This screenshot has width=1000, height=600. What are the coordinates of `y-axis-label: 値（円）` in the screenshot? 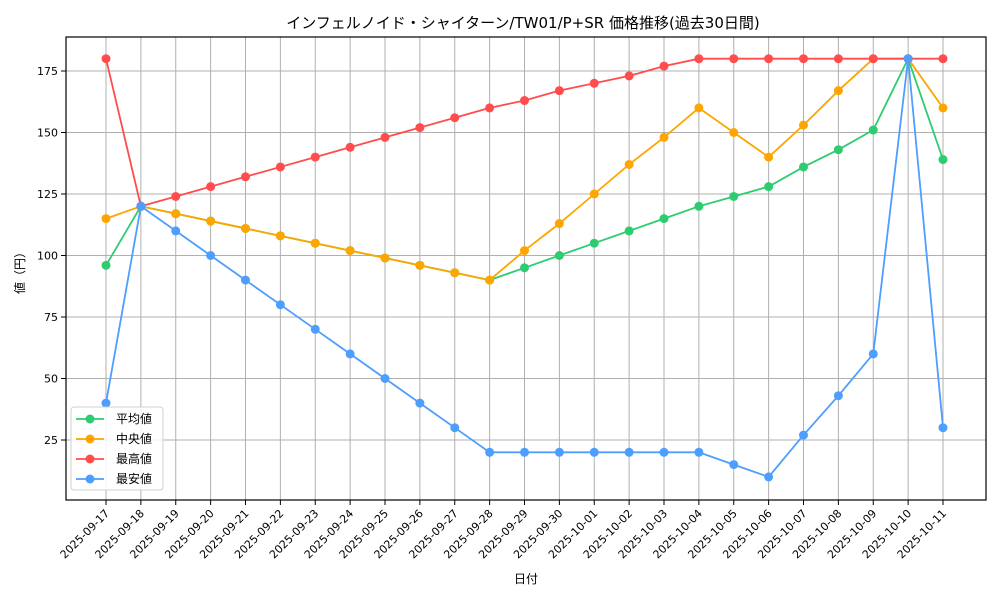 It's located at (19, 270).